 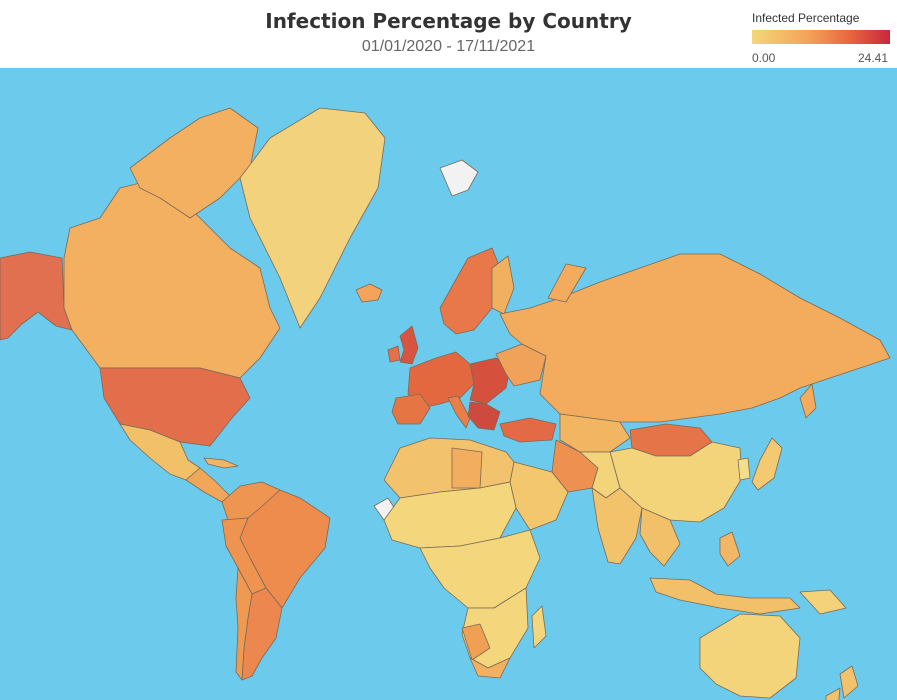 I want to click on country-svalbard, so click(x=459, y=178).